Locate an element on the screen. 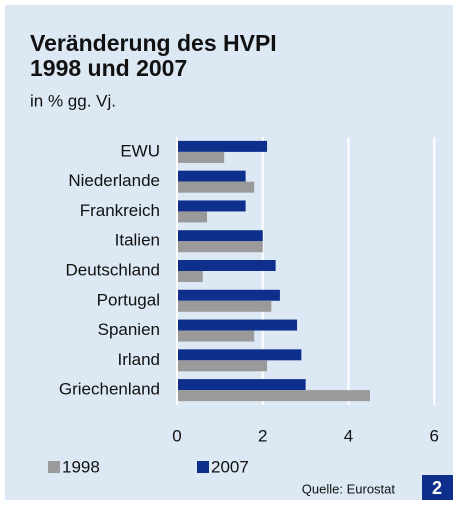  y-tick-label: Griechenland is located at coordinates (109, 389).